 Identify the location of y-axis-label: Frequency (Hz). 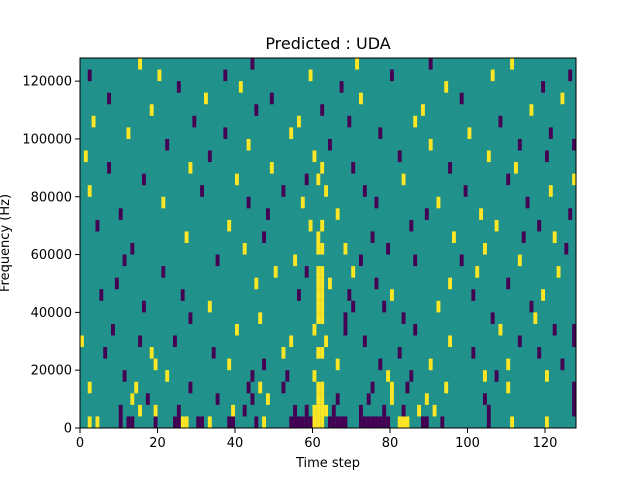
(6, 243).